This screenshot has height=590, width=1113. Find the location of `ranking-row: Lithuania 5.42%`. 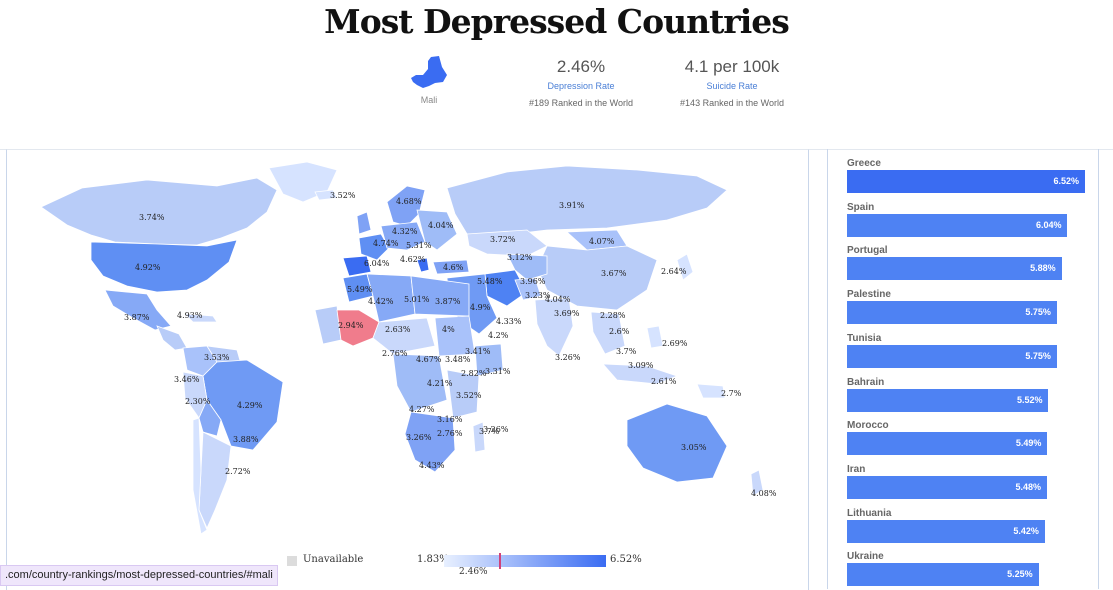

ranking-row: Lithuania 5.42% is located at coordinates (972, 525).